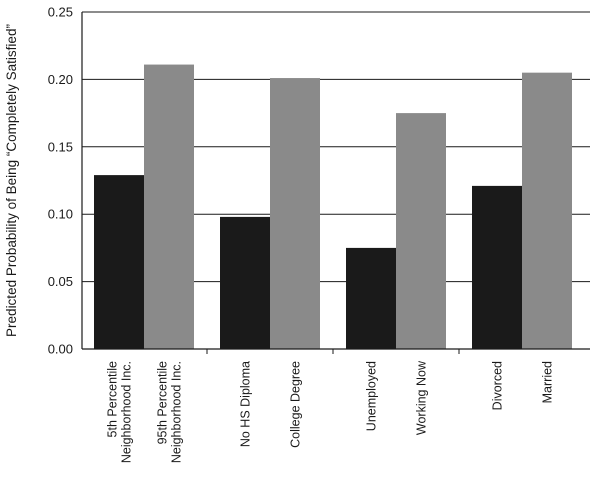 The height and width of the screenshot is (480, 600). I want to click on category-label-line: Married, so click(548, 382).